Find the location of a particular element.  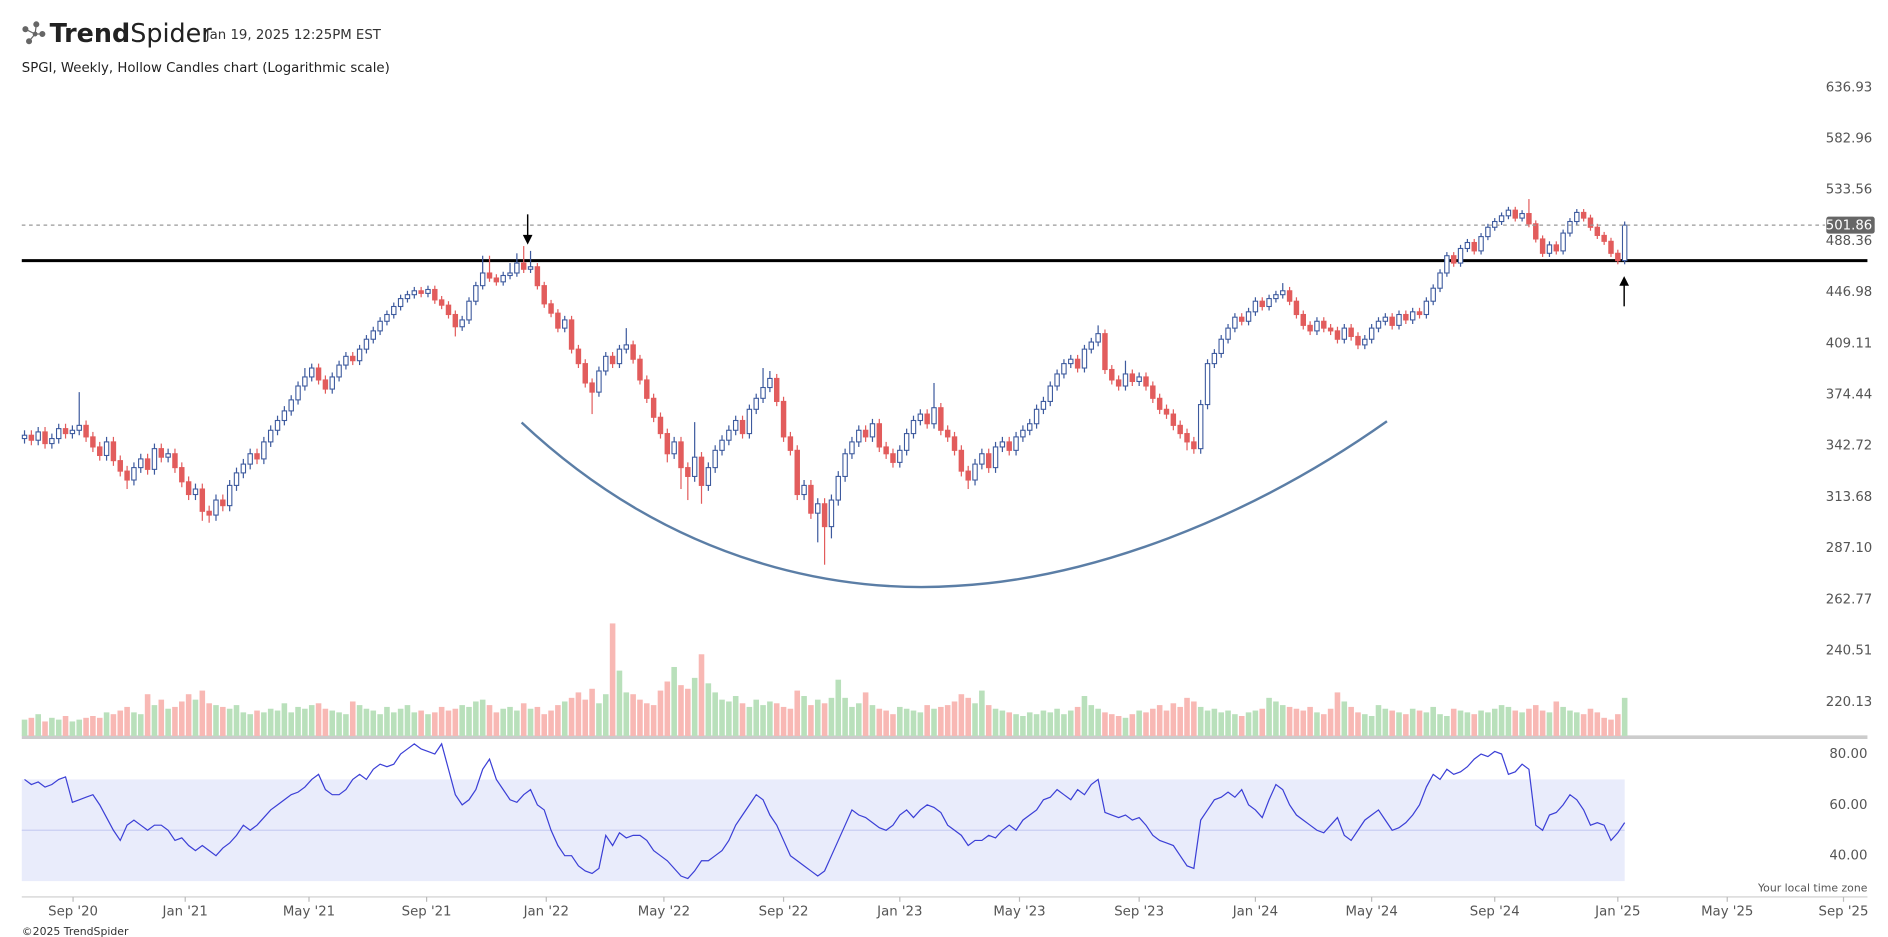

y-tick-label: 287.10 is located at coordinates (1849, 548).